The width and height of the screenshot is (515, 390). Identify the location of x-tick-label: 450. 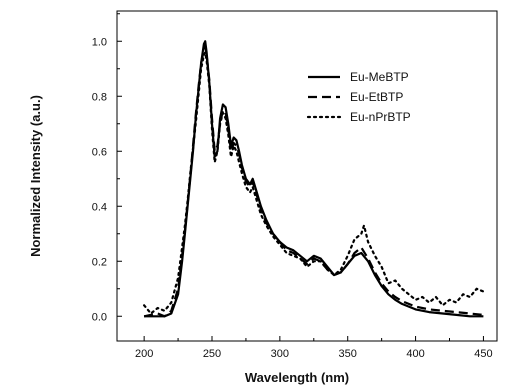
(483, 354).